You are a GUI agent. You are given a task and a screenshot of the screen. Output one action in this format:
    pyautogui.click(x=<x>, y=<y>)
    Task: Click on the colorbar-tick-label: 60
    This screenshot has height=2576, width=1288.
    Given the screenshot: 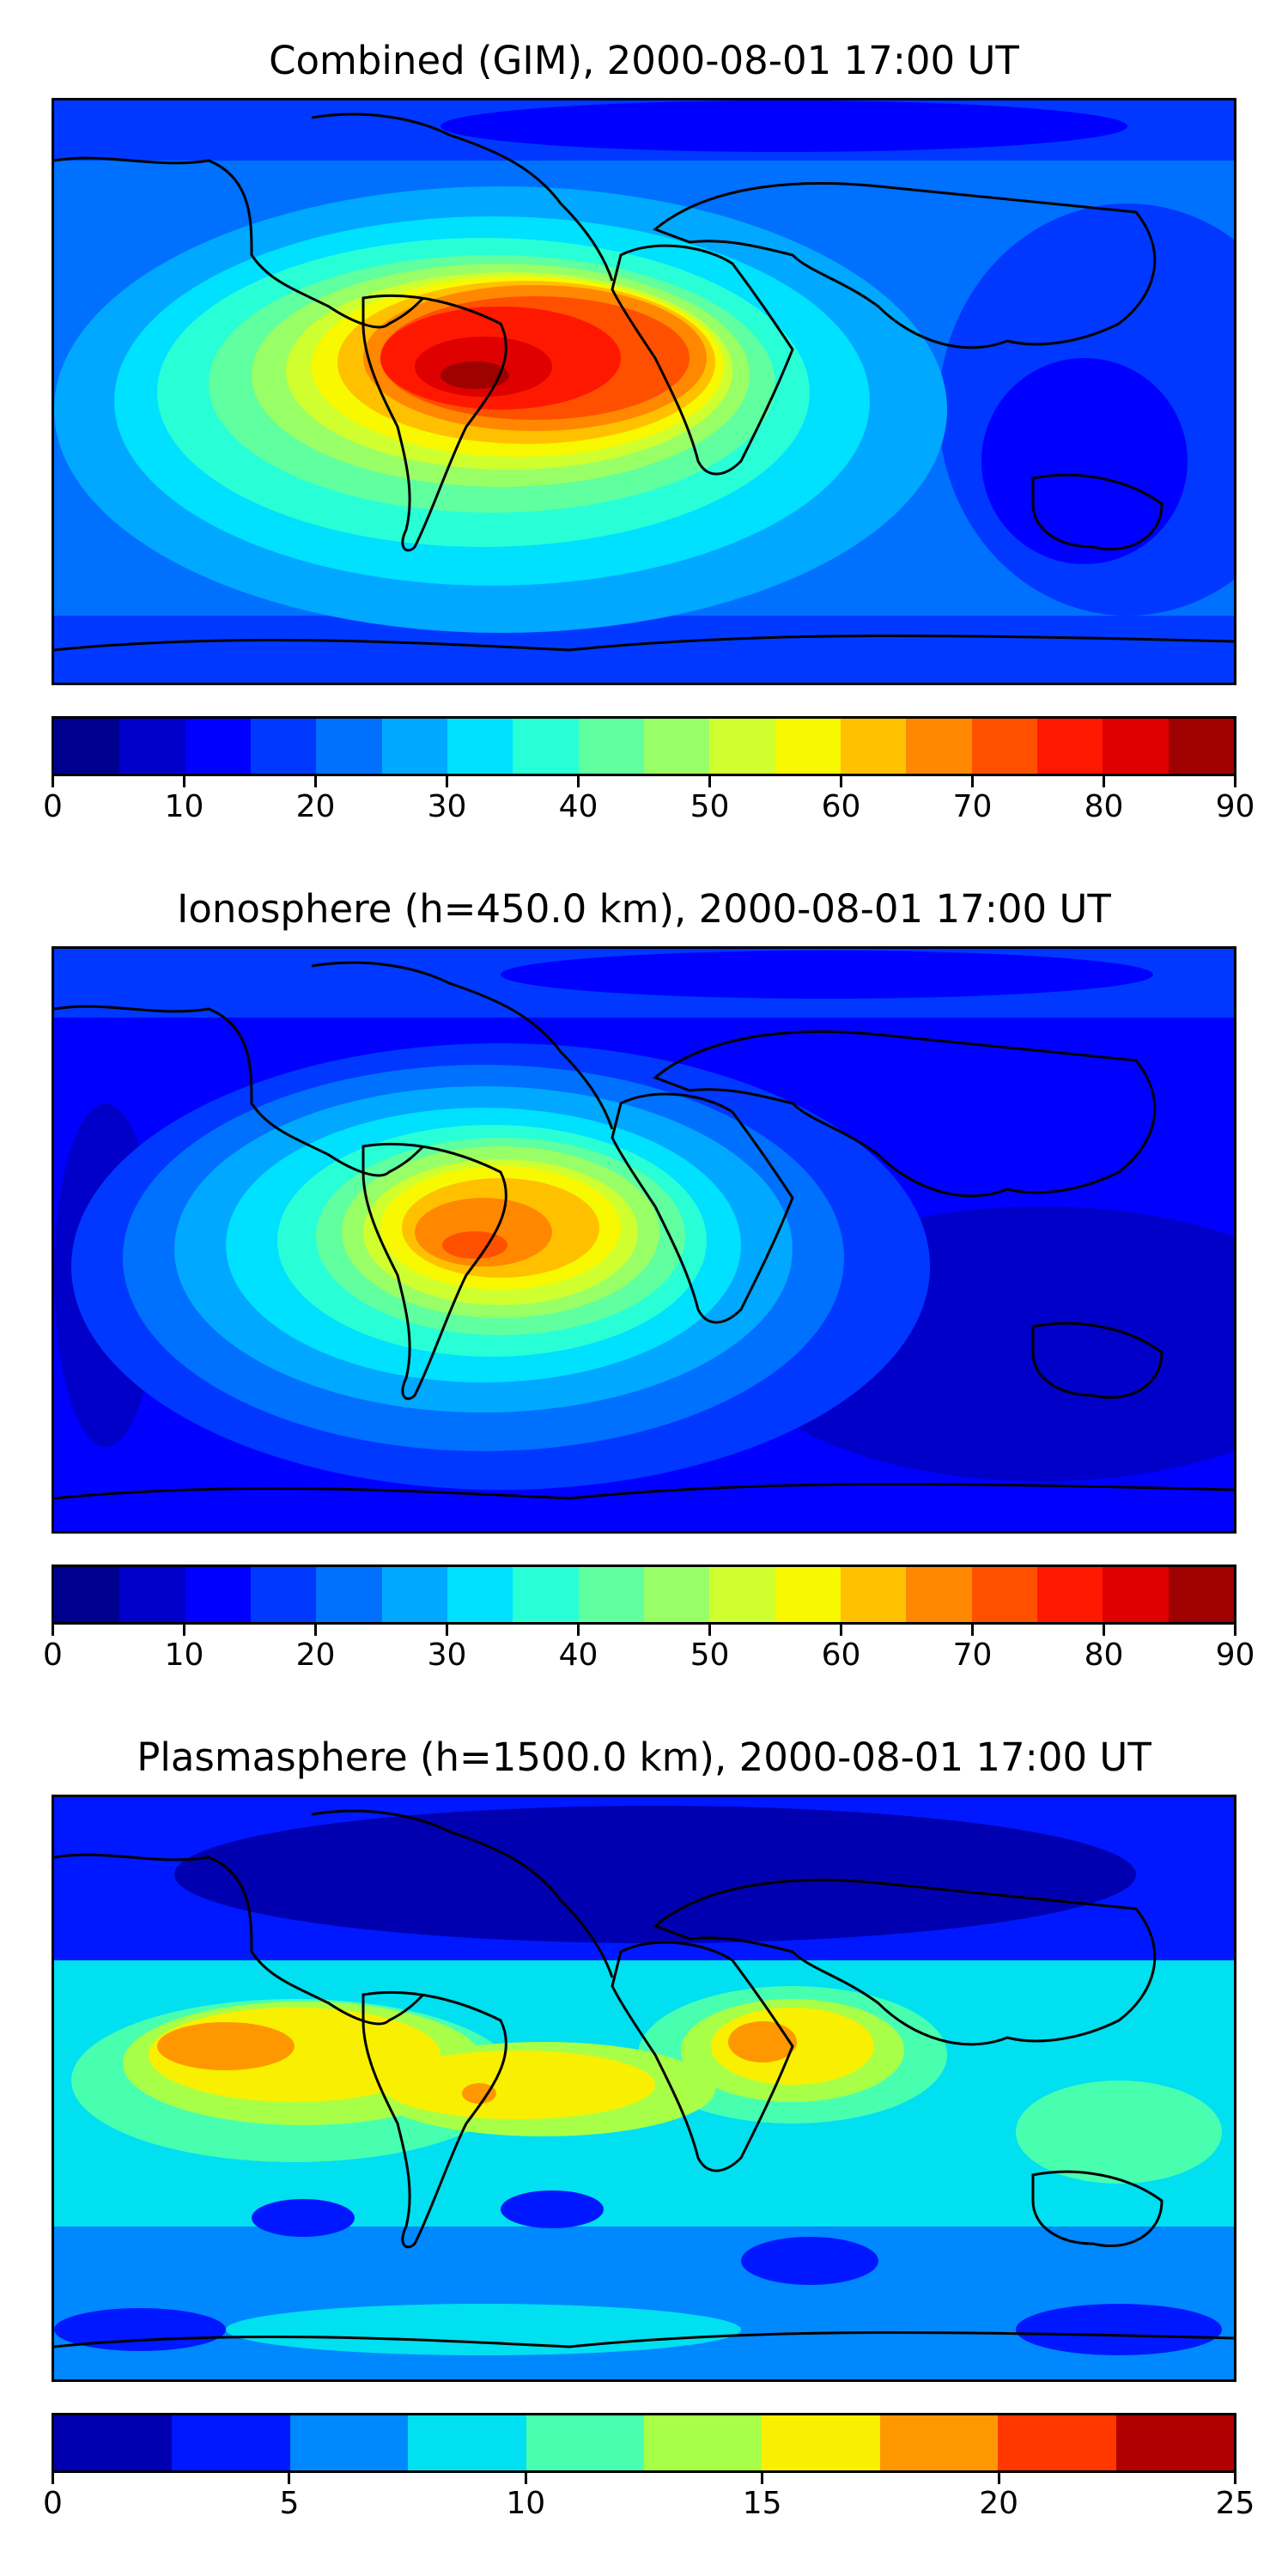 What is the action you would take?
    pyautogui.click(x=841, y=1655)
    